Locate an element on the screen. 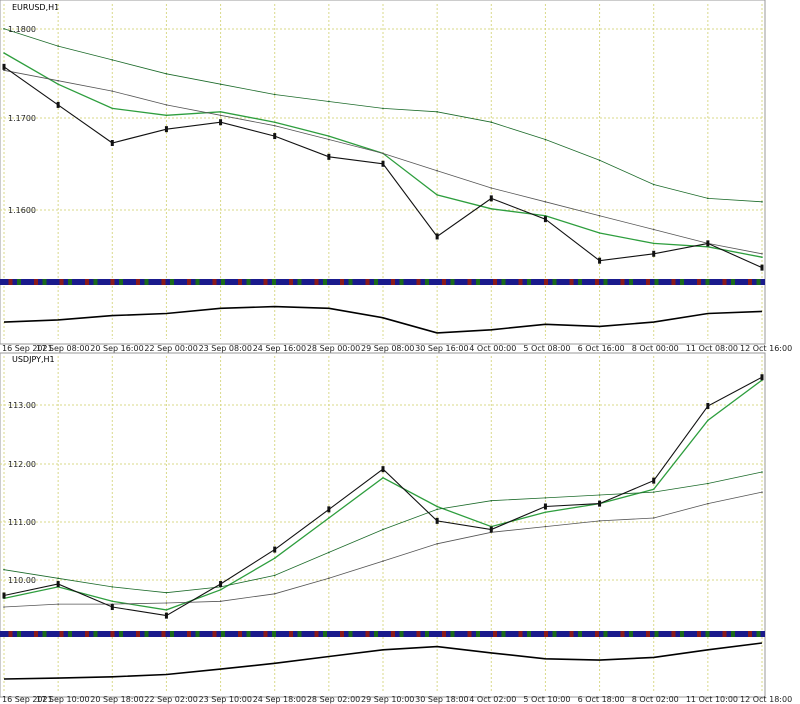  time-axis-label: 24 Sep 16:00 is located at coordinates (279, 348).